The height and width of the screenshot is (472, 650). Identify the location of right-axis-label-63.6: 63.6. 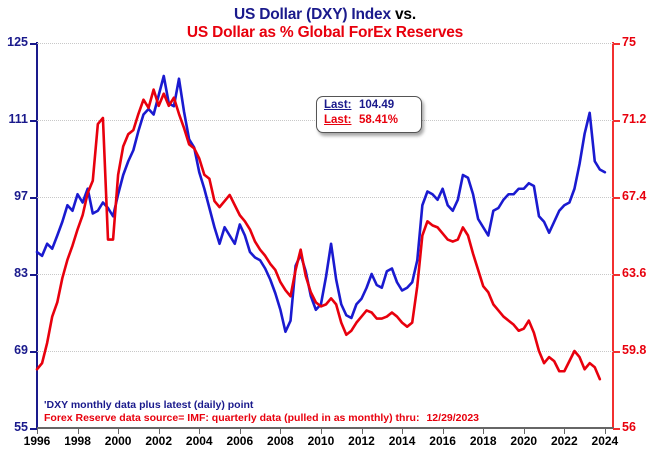
(634, 273).